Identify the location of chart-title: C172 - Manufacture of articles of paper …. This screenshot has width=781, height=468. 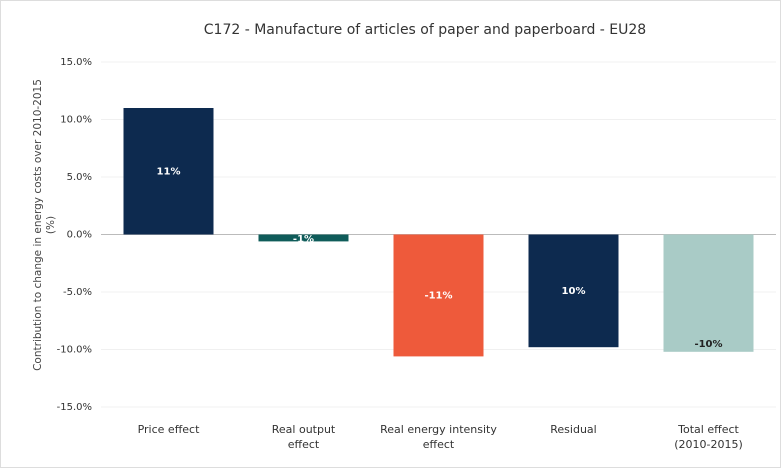
(425, 30).